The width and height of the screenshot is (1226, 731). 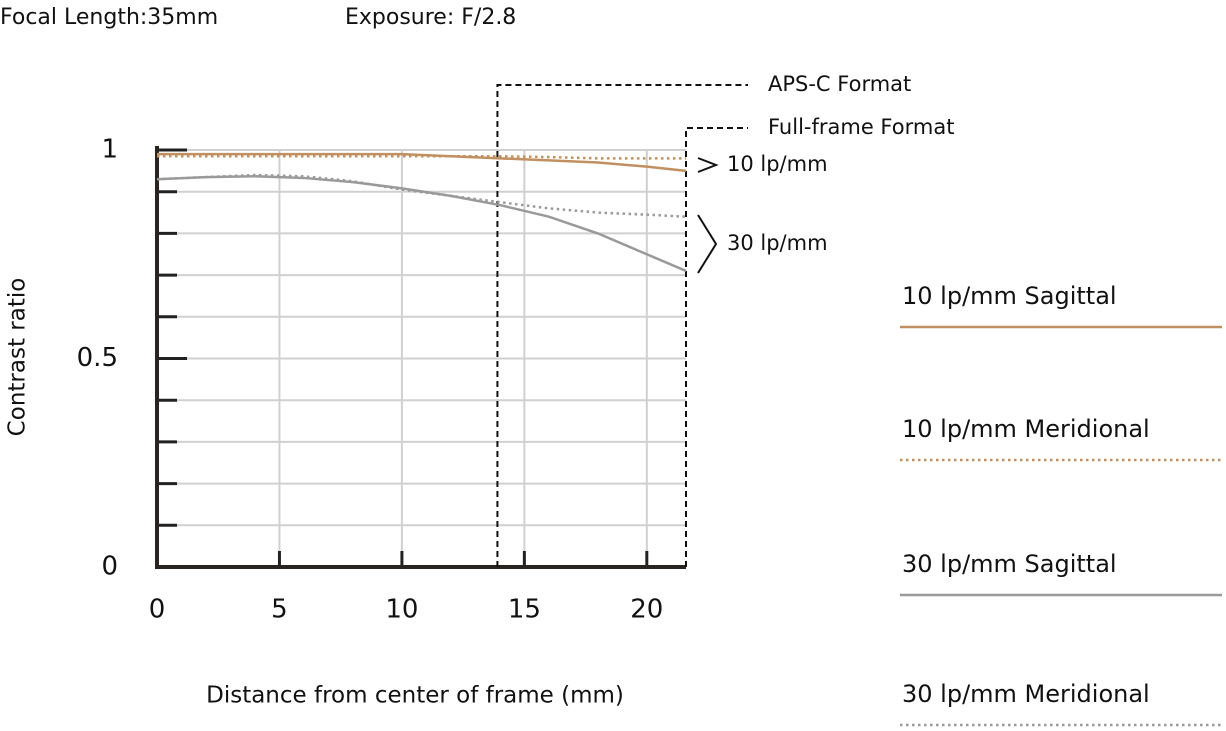 I want to click on x-tick-label: 10, so click(x=401, y=610).